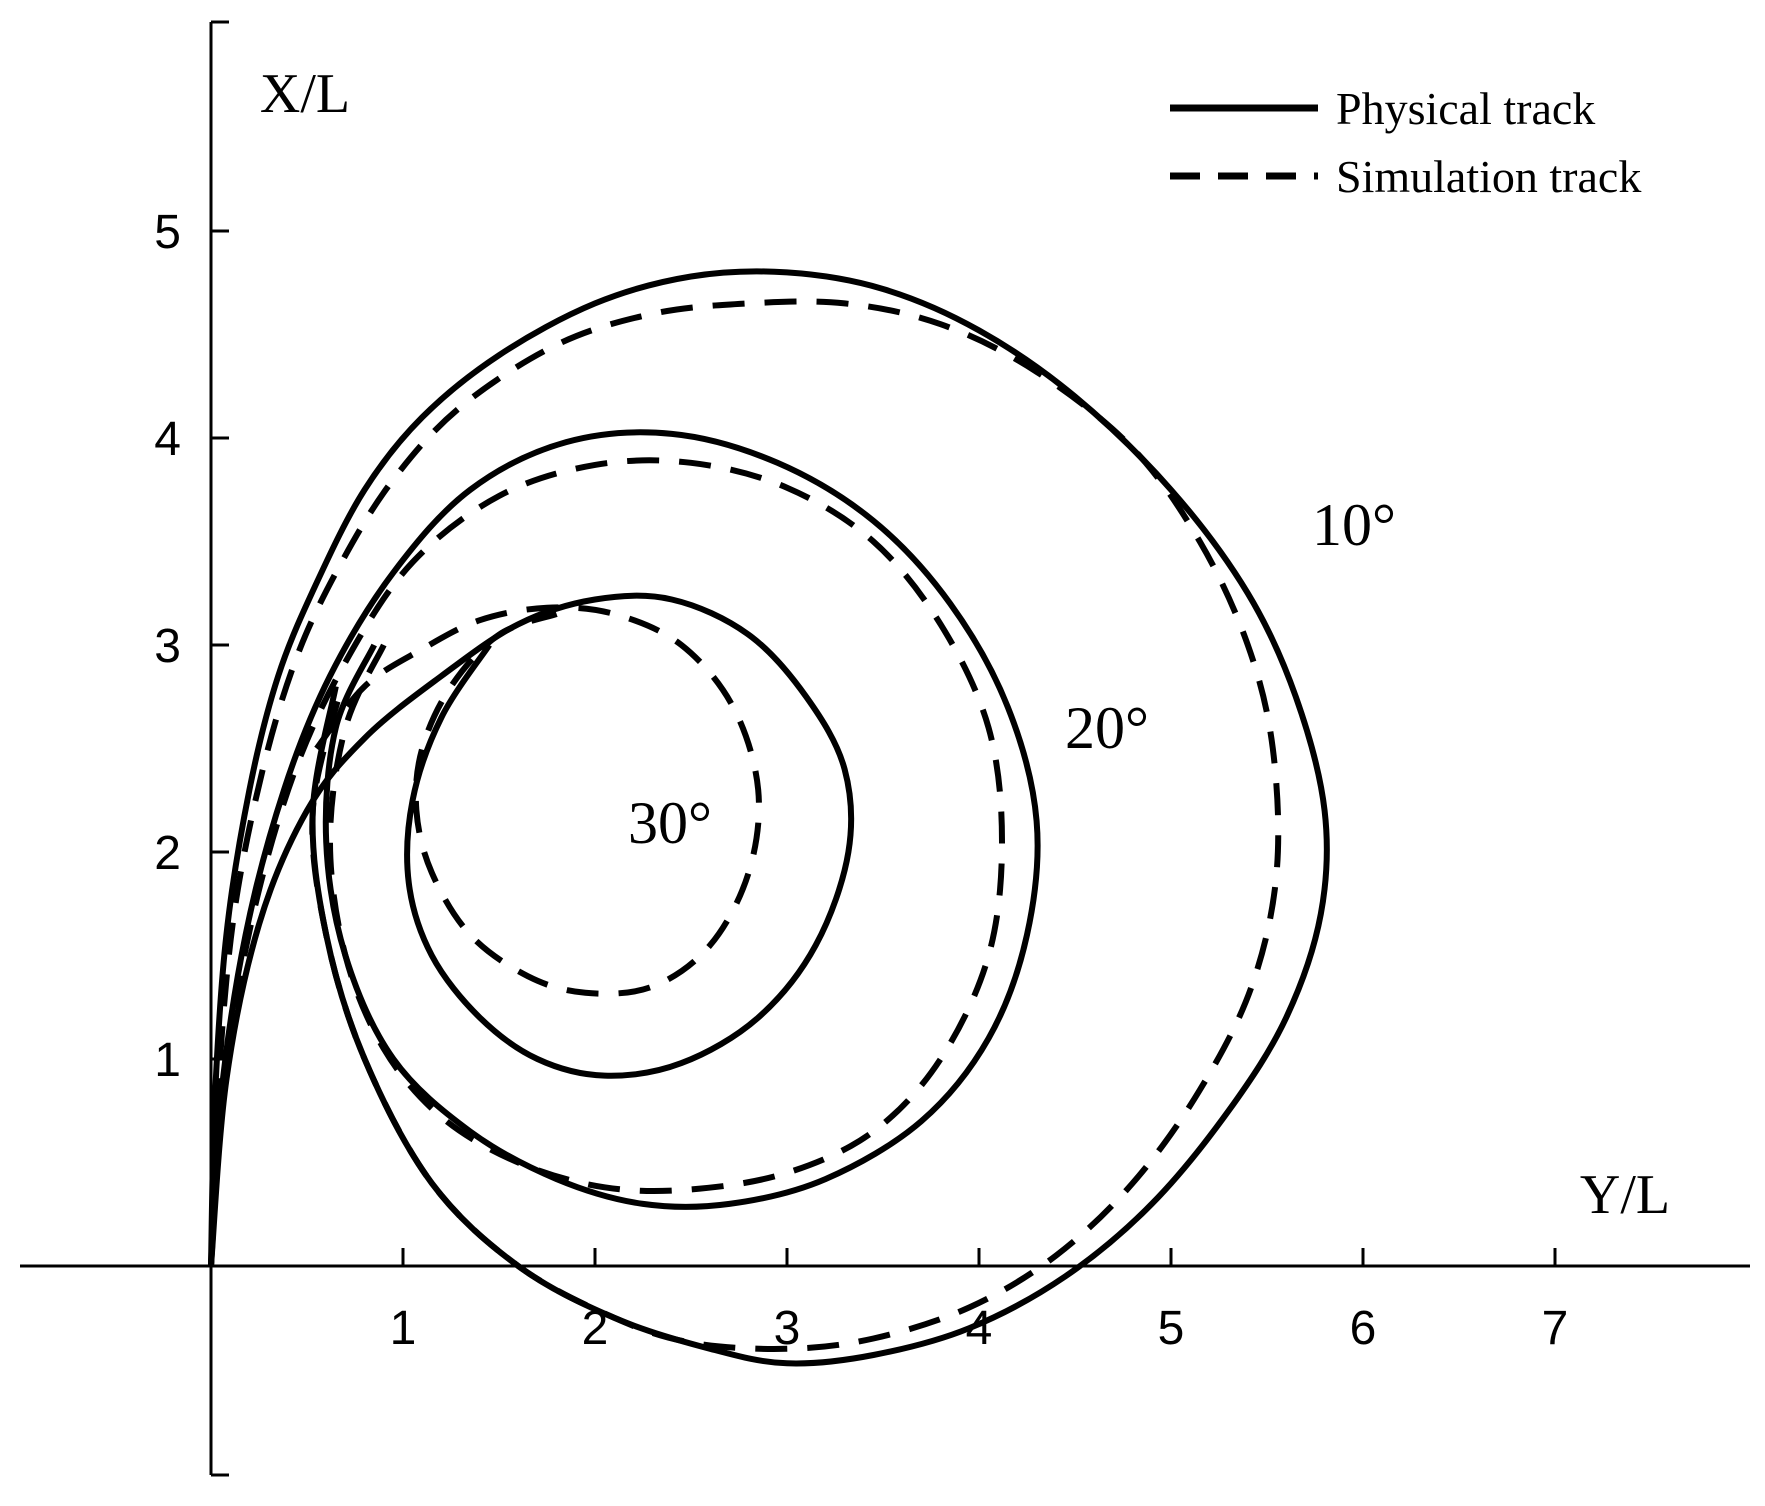  Describe the element at coordinates (1405, 142) in the screenshot. I see `legend: Physical track Simulation track` at that location.